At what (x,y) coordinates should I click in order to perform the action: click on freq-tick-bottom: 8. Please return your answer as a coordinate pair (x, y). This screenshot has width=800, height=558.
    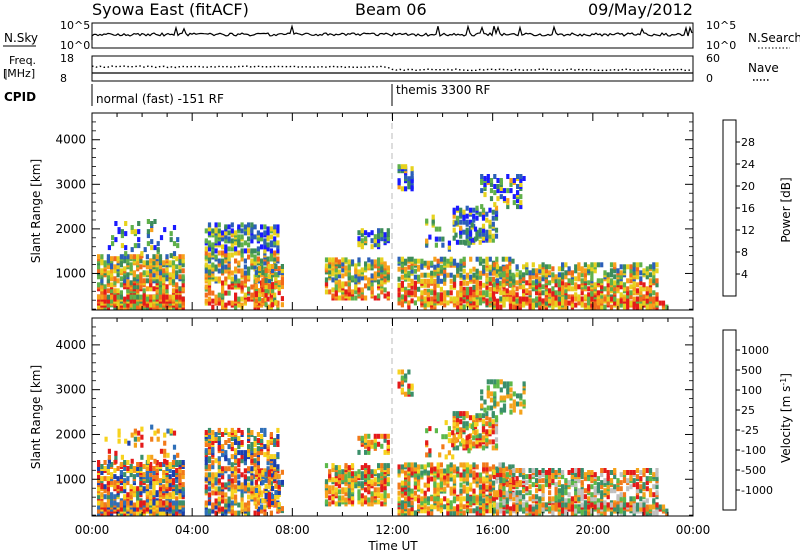
    Looking at the image, I should click on (63, 78).